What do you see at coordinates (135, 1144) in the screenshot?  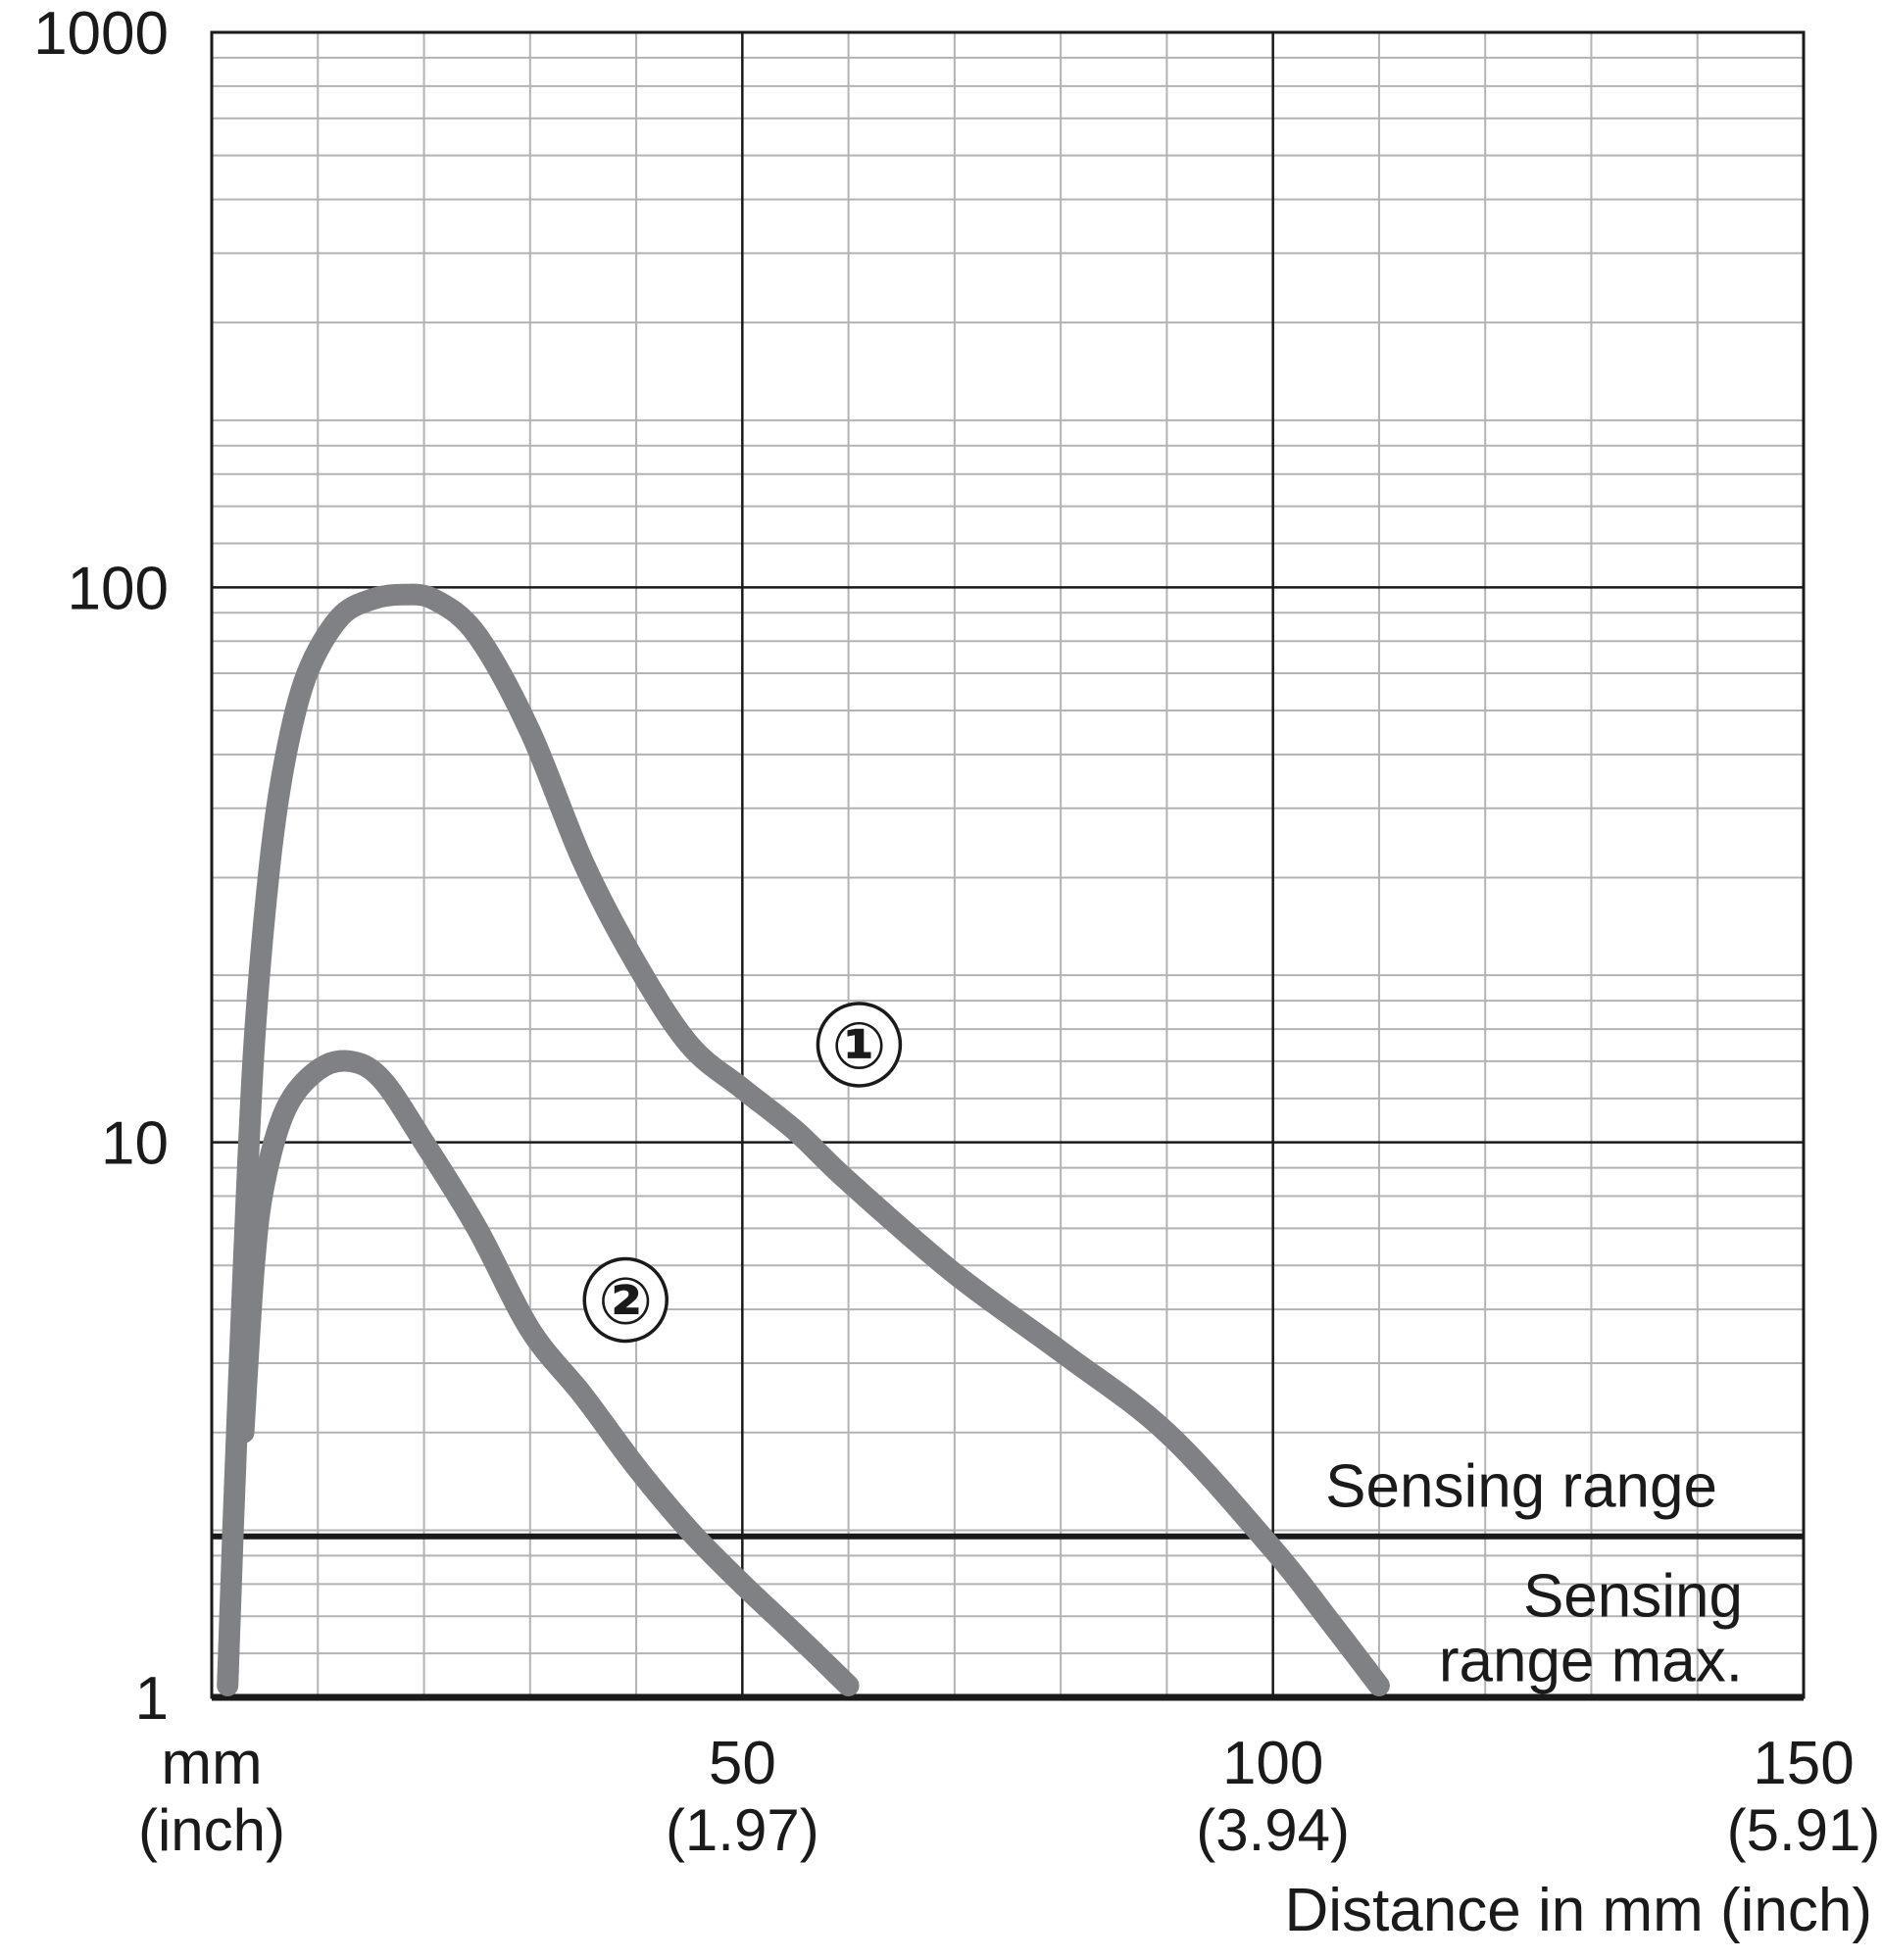 I see `y-tick-label: 10` at bounding box center [135, 1144].